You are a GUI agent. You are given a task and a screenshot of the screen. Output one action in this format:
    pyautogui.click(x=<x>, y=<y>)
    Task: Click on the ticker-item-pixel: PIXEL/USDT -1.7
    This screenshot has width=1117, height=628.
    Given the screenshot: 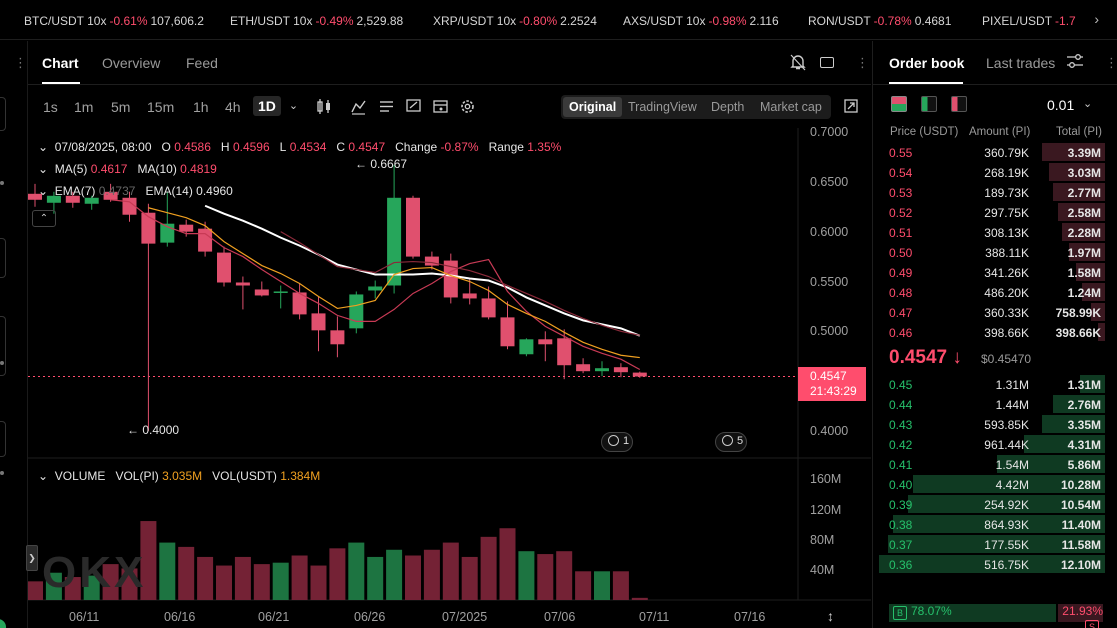 What is the action you would take?
    pyautogui.click(x=1030, y=21)
    